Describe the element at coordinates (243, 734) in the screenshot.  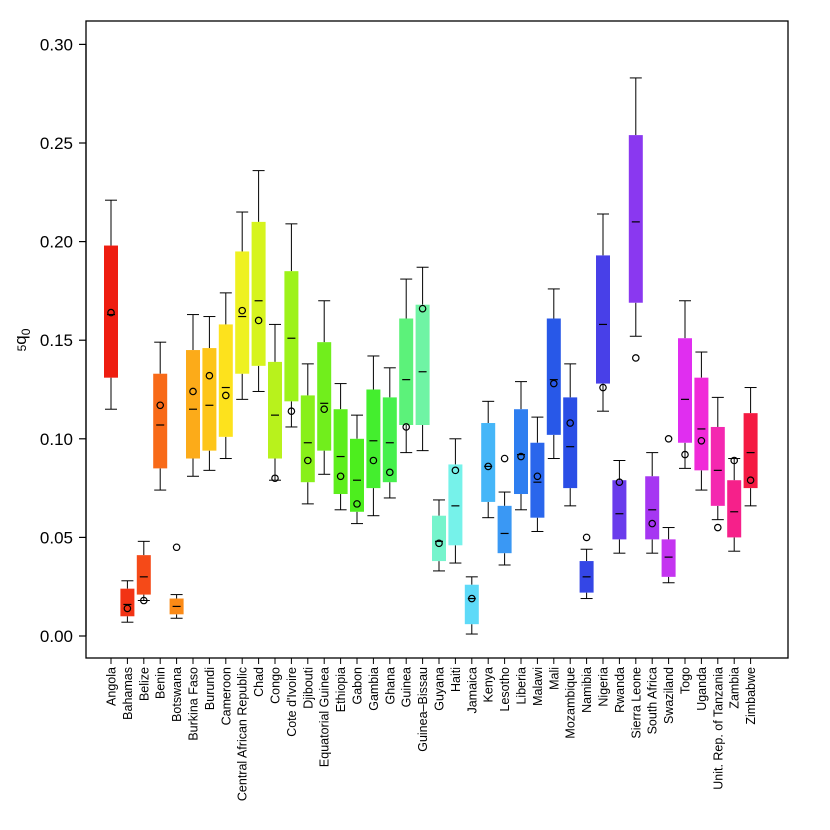
I see `x-tick-label: Central African Republic` at that location.